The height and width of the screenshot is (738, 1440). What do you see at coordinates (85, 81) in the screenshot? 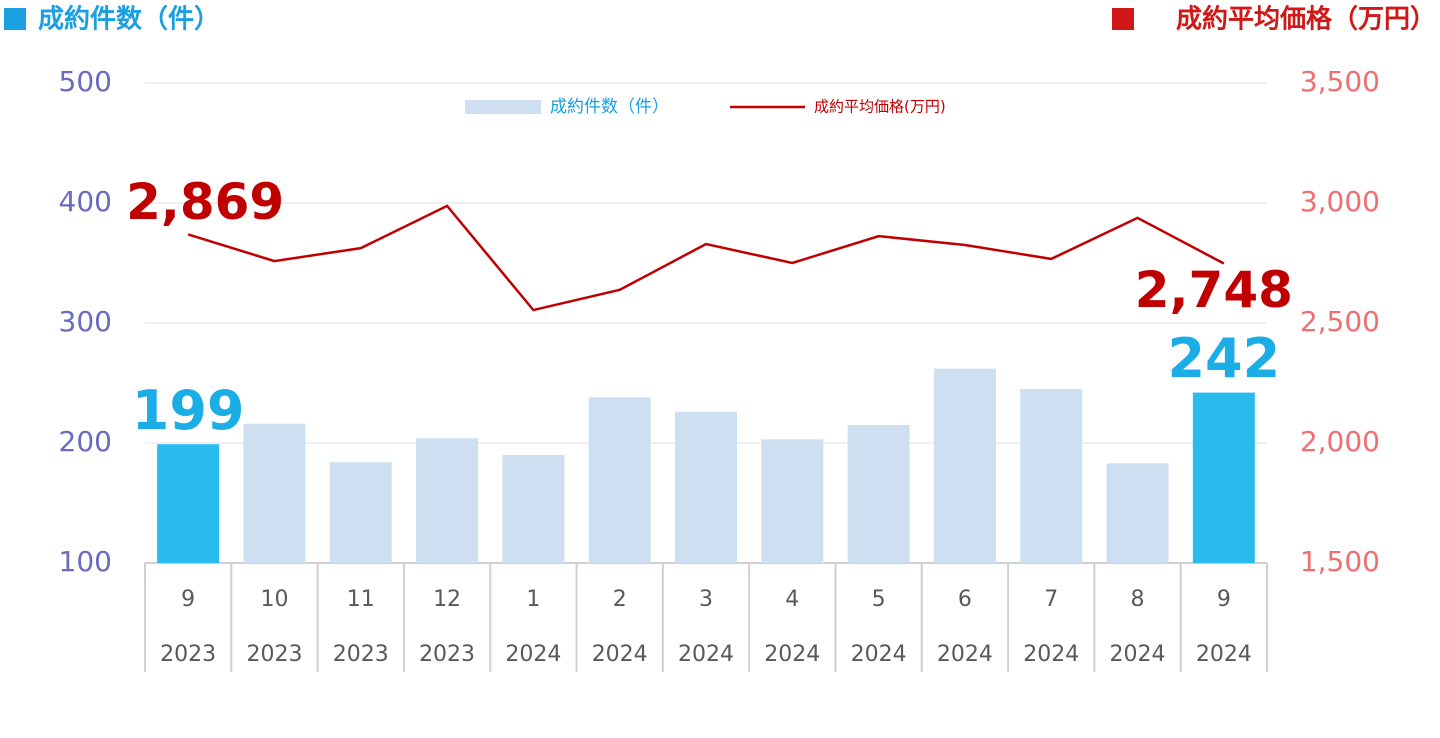
I see `y-tick-label: 500` at bounding box center [85, 81].